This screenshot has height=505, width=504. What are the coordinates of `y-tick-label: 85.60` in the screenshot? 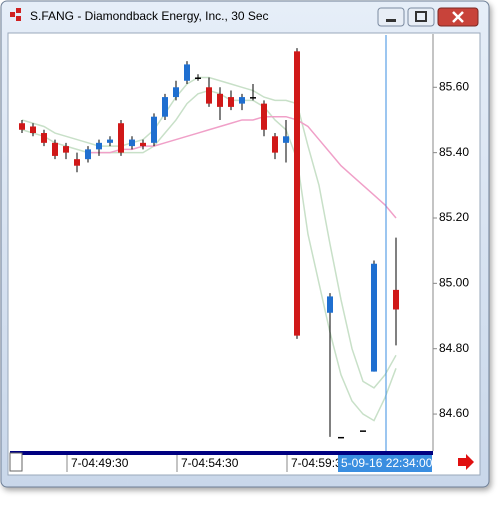 It's located at (454, 86).